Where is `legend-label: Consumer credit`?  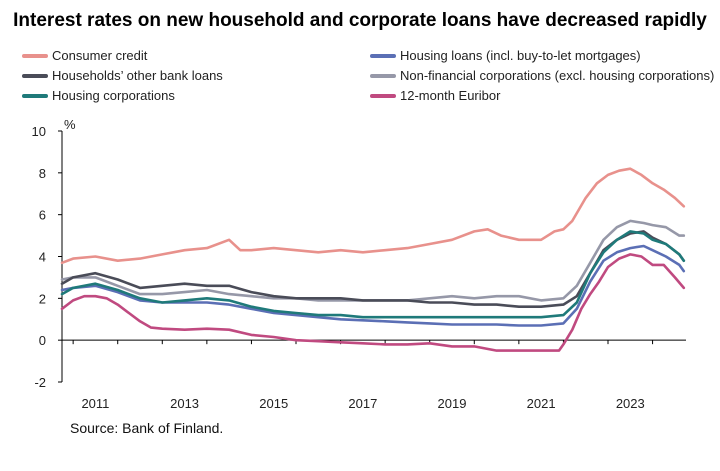 legend-label: Consumer credit is located at coordinates (100, 55).